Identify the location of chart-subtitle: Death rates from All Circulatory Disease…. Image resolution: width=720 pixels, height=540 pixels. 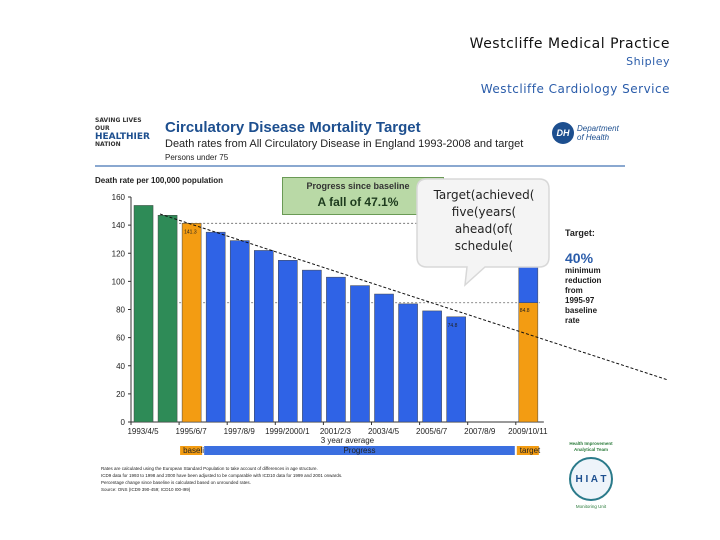
(344, 144).